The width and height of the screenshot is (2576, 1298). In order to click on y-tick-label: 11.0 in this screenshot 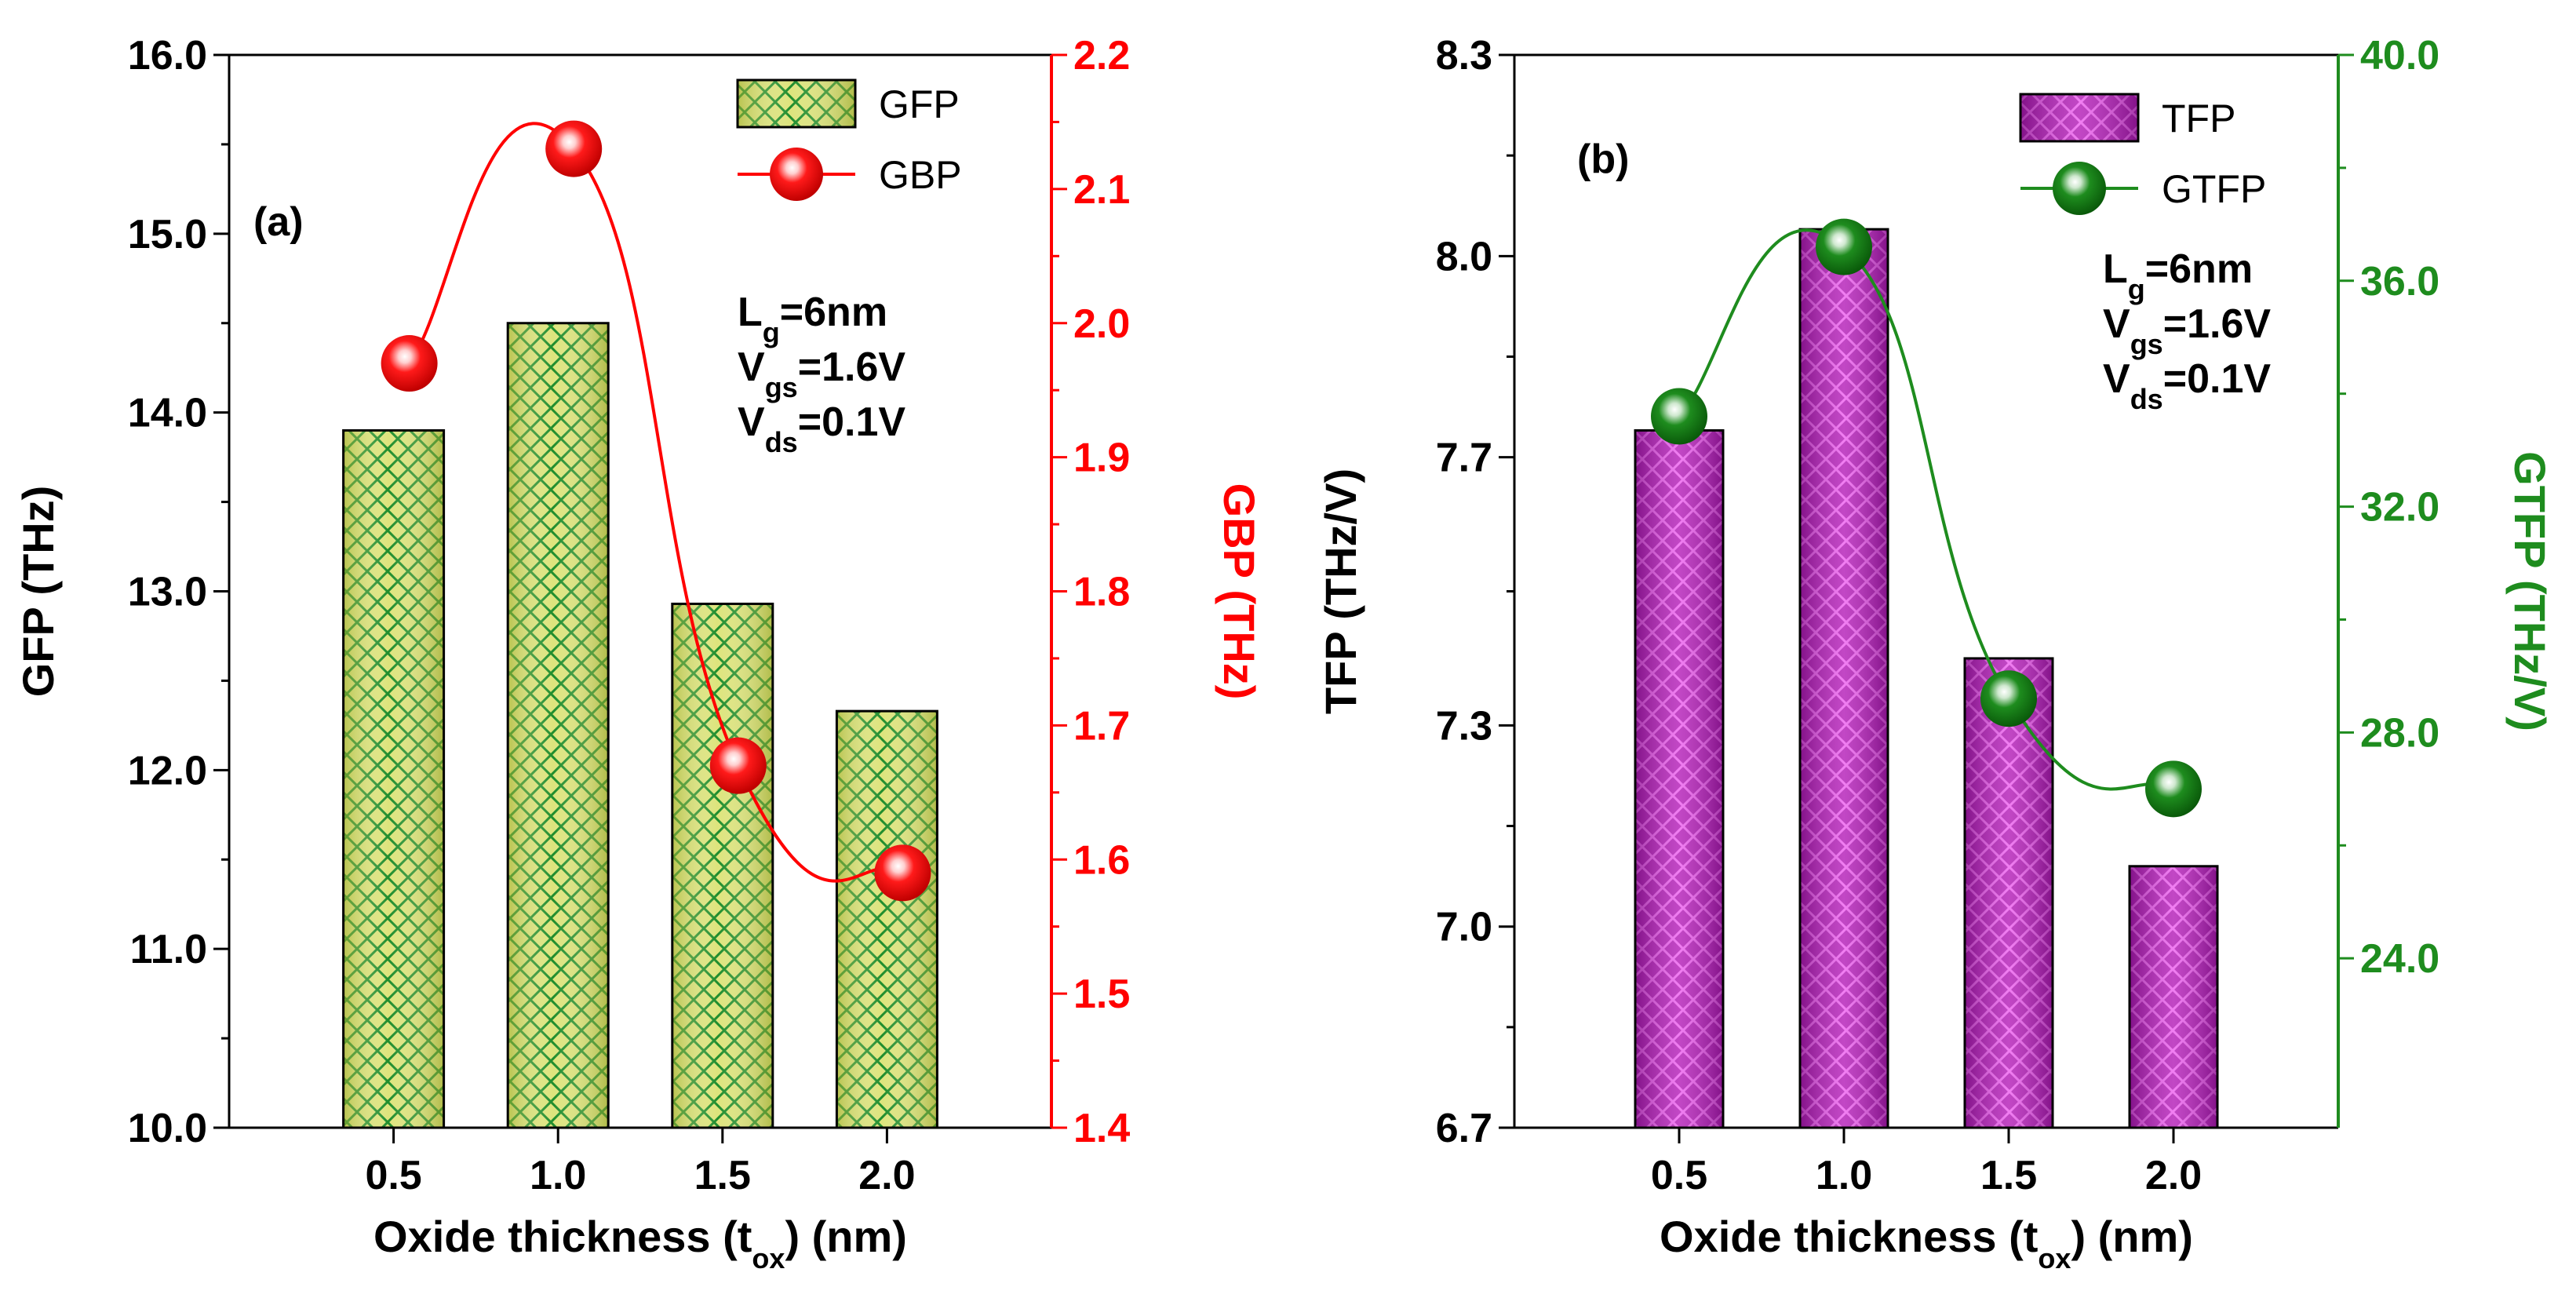, I will do `click(168, 949)`.